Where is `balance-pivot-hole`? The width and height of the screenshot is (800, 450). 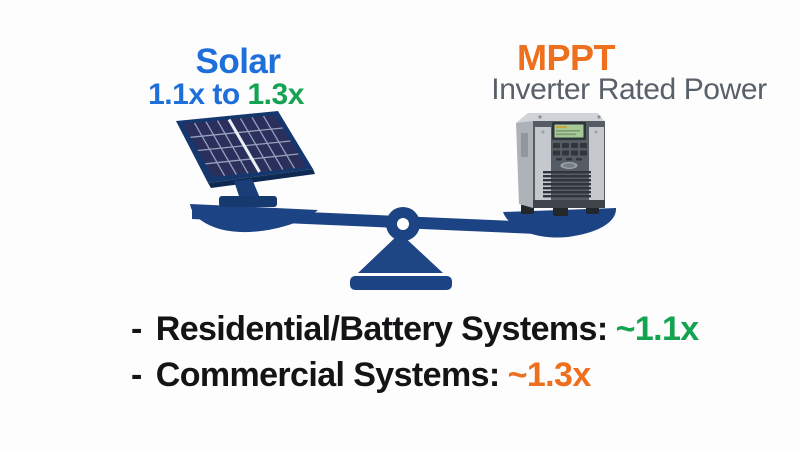
balance-pivot-hole is located at coordinates (403, 224).